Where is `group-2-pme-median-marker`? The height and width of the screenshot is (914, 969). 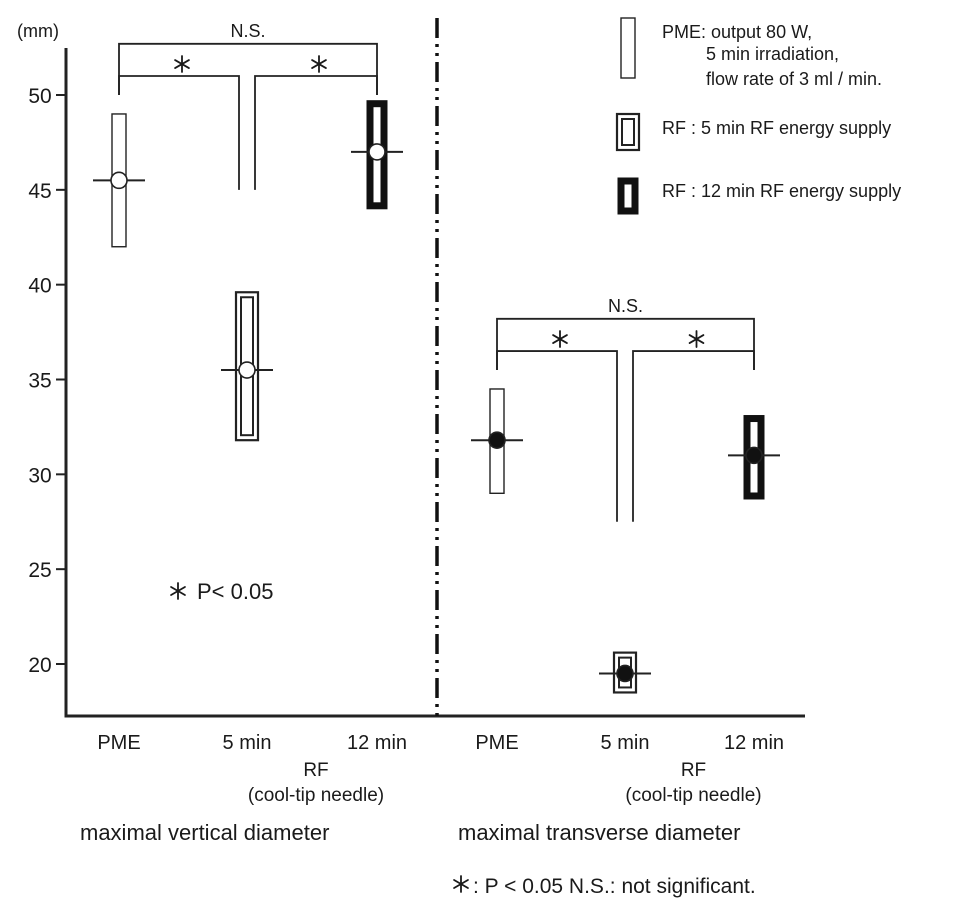
group-2-pme-median-marker is located at coordinates (497, 440).